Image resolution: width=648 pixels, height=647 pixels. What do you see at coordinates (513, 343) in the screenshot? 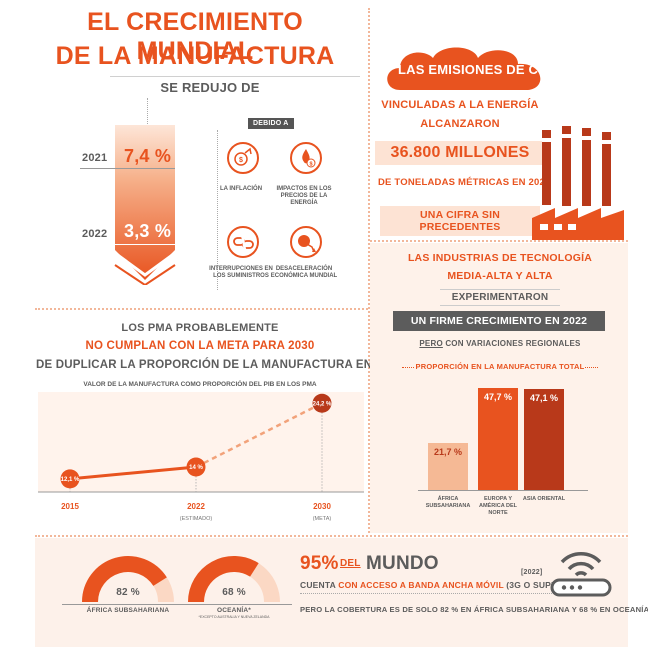
I see `tech-line5-rest: CON VARIACIONES REGIONALES` at bounding box center [513, 343].